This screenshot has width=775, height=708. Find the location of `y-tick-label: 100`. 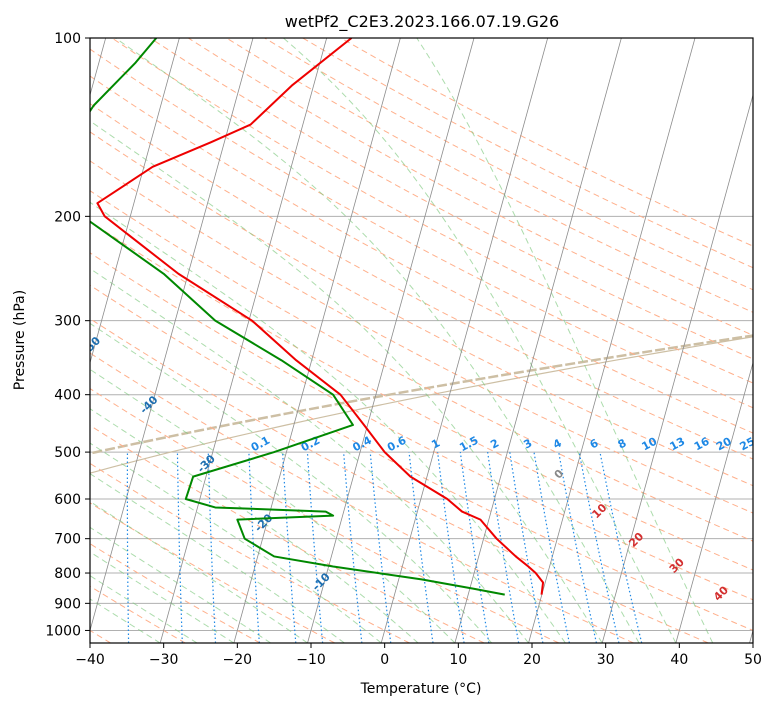

y-tick-label: 100 is located at coordinates (67, 39).